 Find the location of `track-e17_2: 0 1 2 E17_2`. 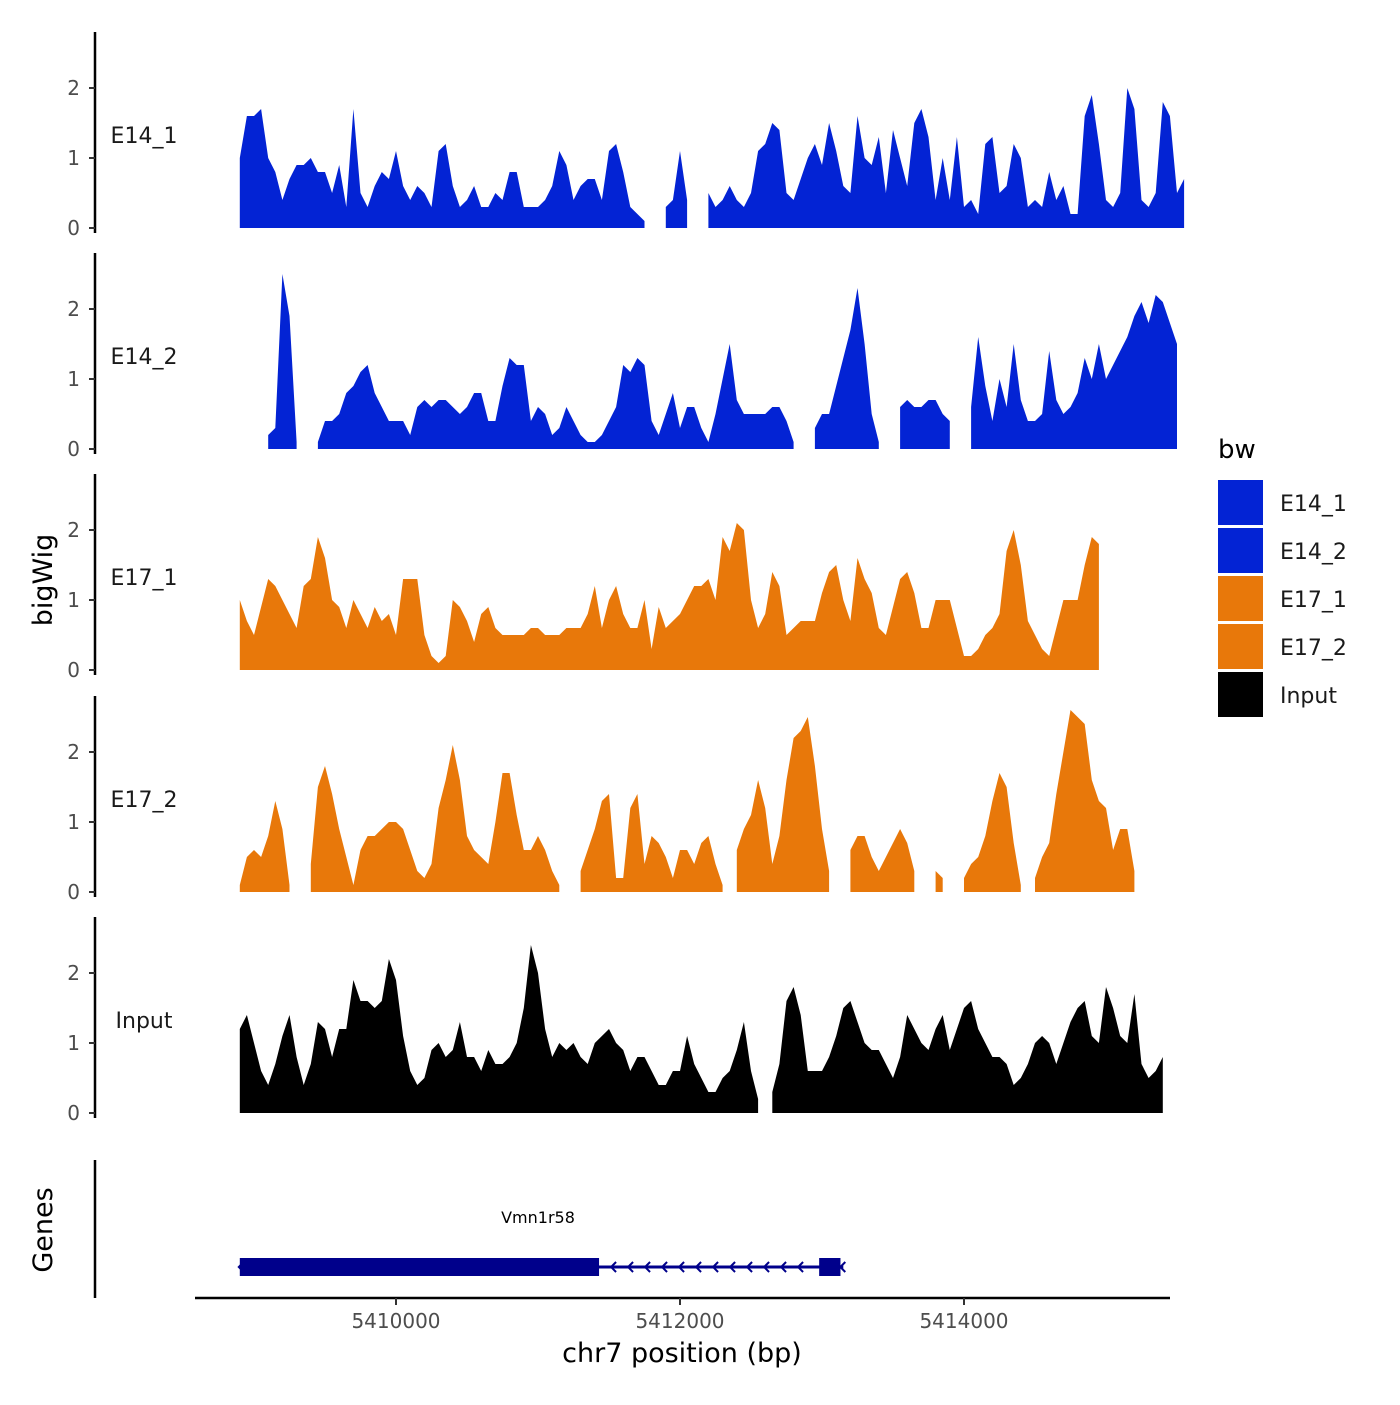

track-e17_2: 0 1 2 E17_2 is located at coordinates (601, 800).